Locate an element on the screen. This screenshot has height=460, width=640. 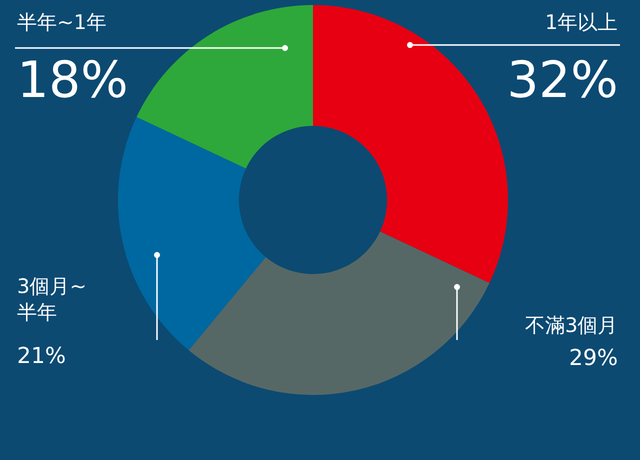
slice-label: 1年以上 is located at coordinates (581, 22).